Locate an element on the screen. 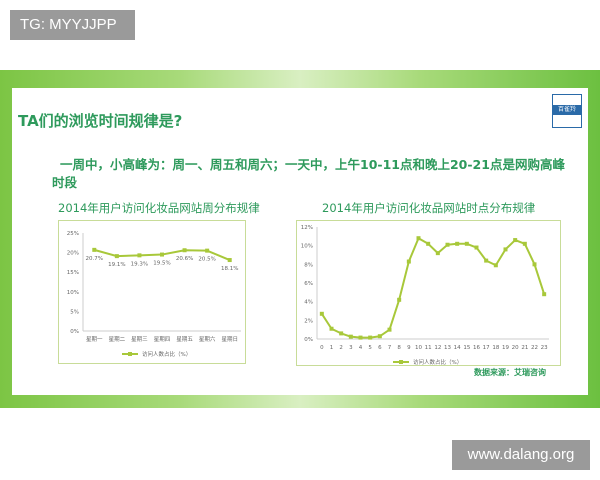  data-label: 19.1% is located at coordinates (116, 265).